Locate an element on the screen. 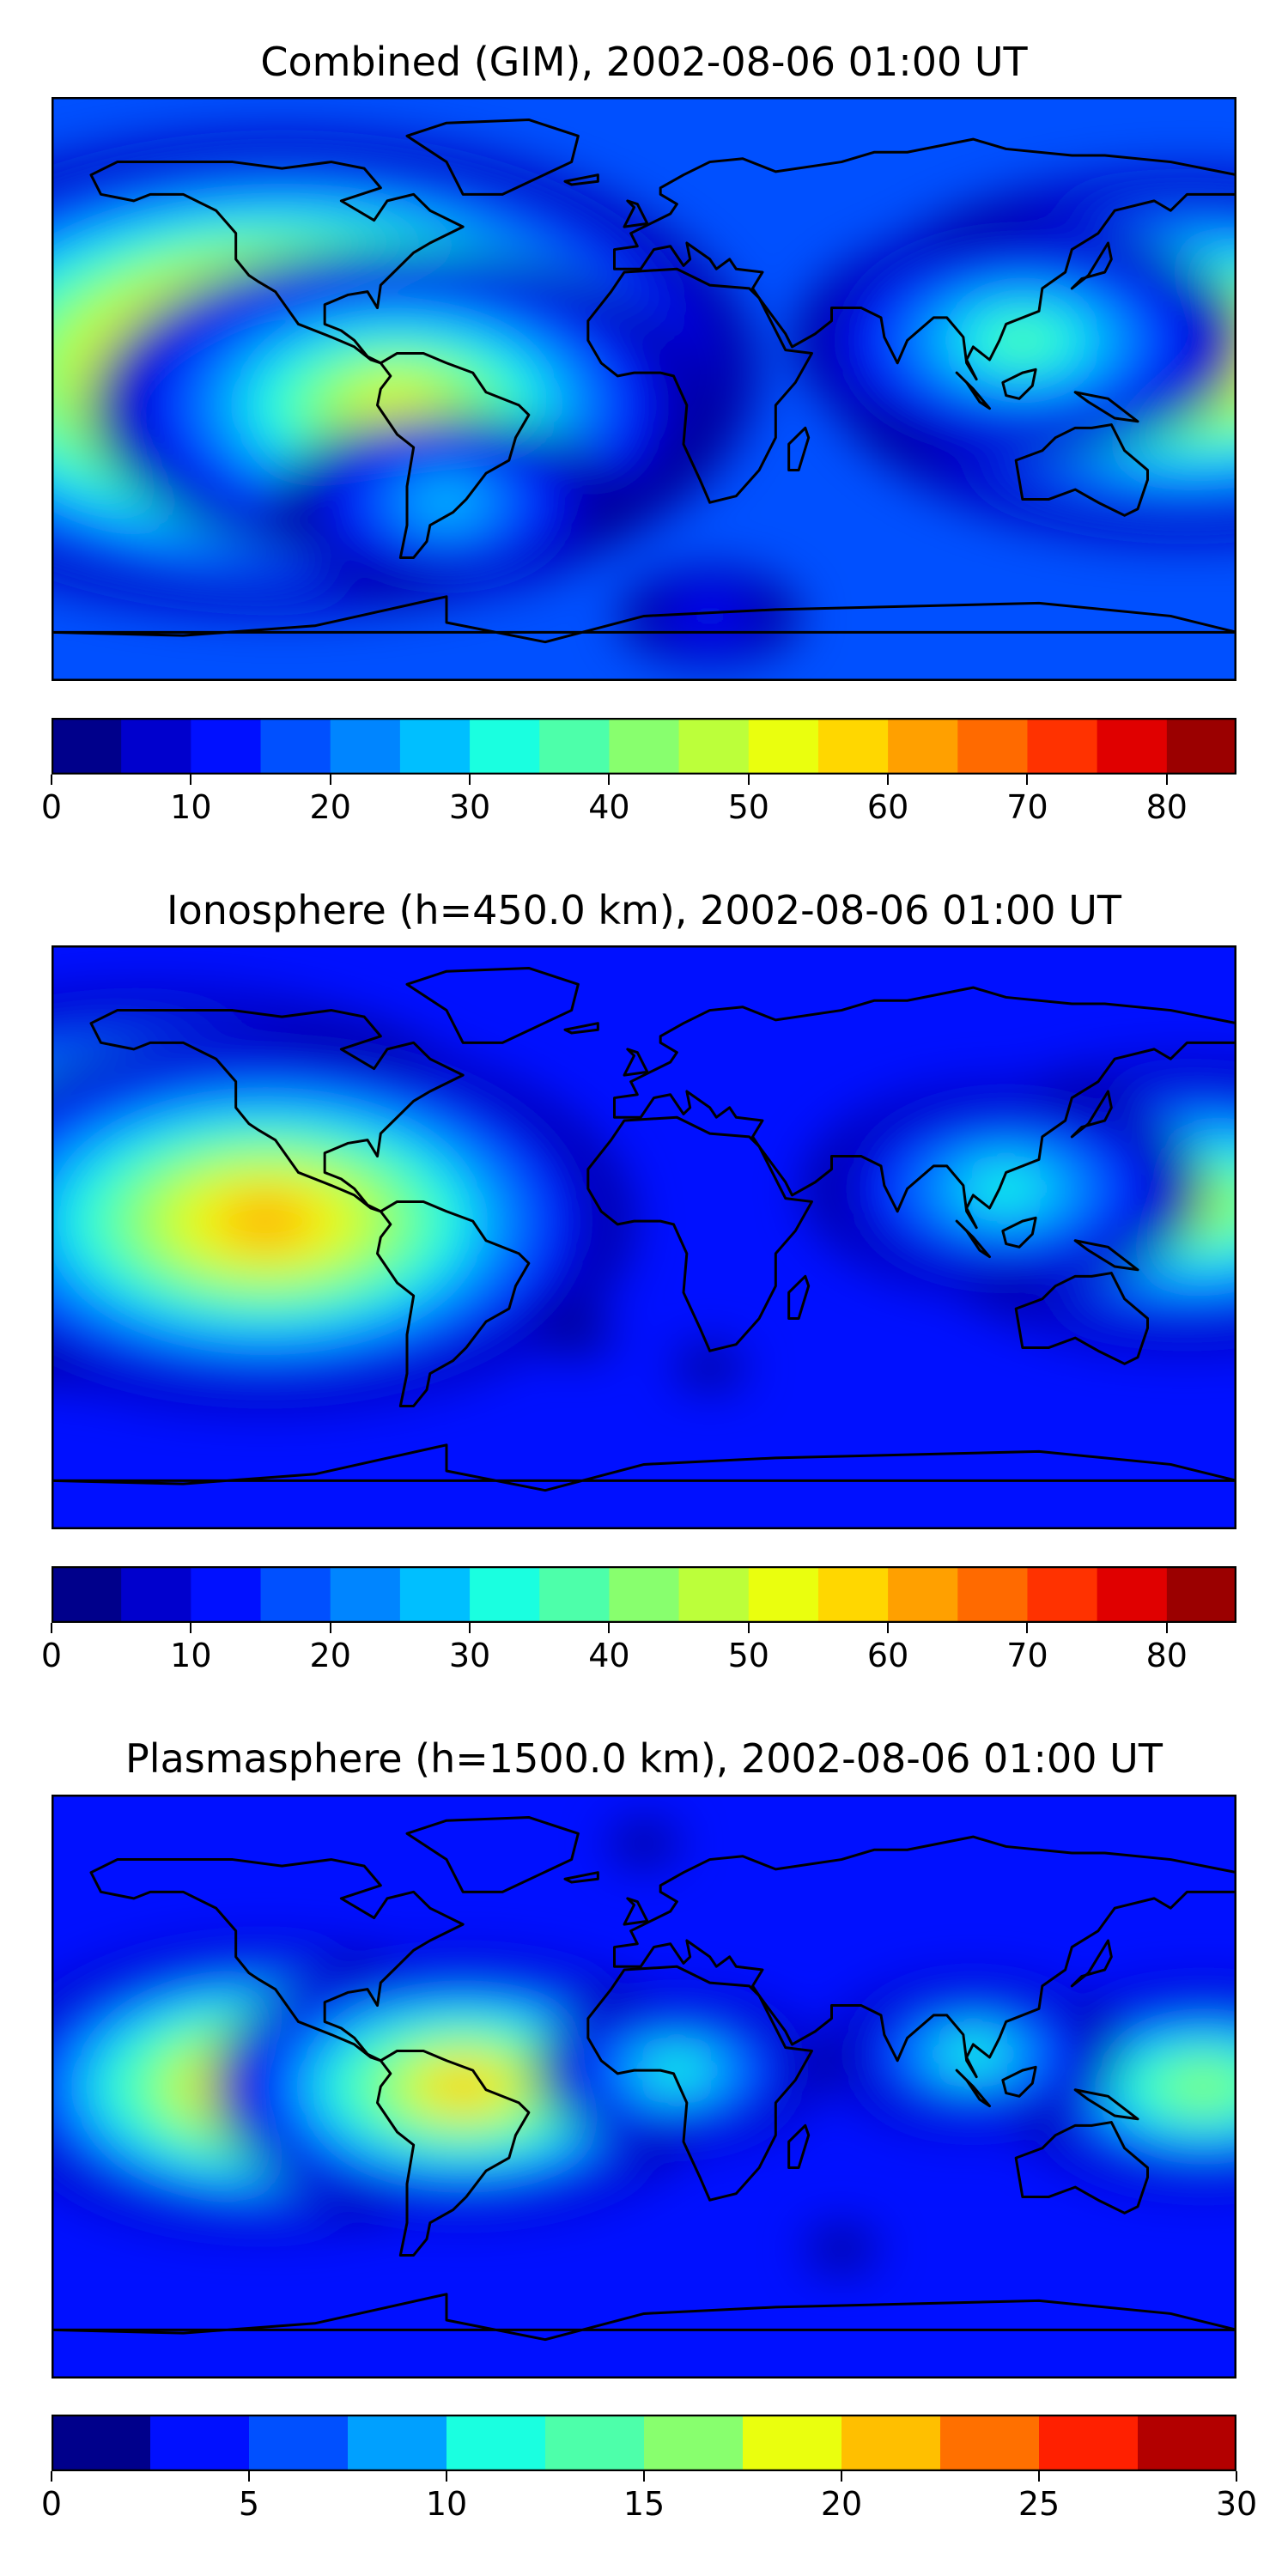  colorbar-tick-label: 70 is located at coordinates (1027, 807).